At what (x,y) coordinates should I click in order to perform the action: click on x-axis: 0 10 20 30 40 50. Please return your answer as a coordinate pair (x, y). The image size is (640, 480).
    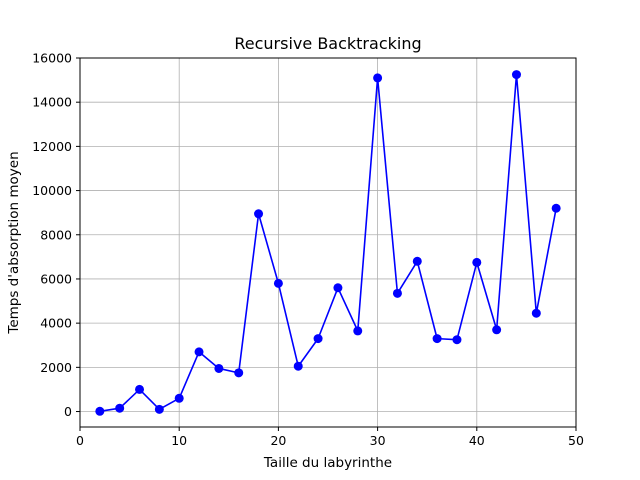
    Looking at the image, I should click on (330, 437).